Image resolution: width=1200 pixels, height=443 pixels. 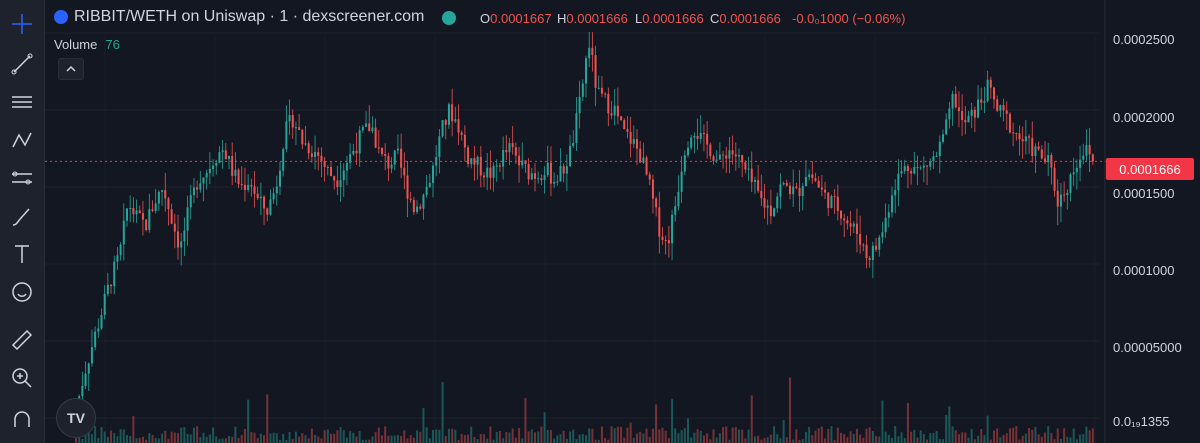 What do you see at coordinates (76, 418) in the screenshot?
I see `tradingview-logo: TV` at bounding box center [76, 418].